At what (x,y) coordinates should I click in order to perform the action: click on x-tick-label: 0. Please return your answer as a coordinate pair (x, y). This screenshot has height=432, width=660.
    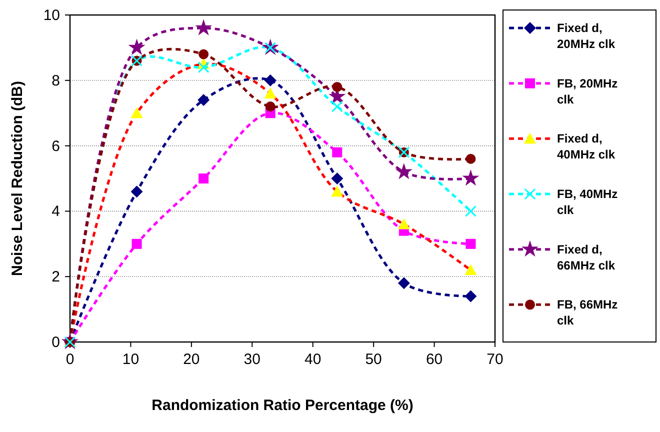
    Looking at the image, I should click on (70, 359).